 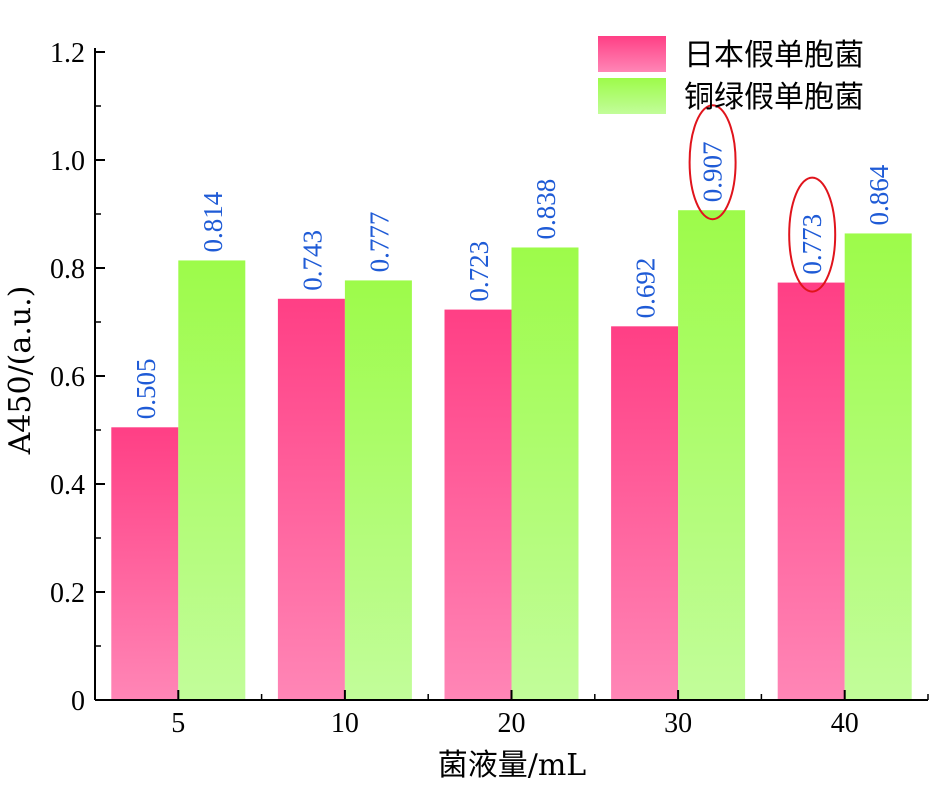 What do you see at coordinates (67, 377) in the screenshot?
I see `y-tick-label: 0.6` at bounding box center [67, 377].